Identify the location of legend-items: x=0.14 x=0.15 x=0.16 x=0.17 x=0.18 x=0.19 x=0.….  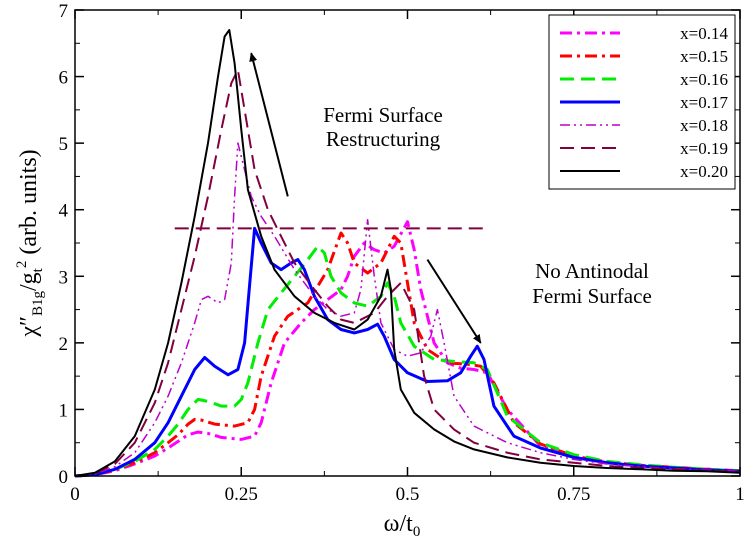
(644, 102).